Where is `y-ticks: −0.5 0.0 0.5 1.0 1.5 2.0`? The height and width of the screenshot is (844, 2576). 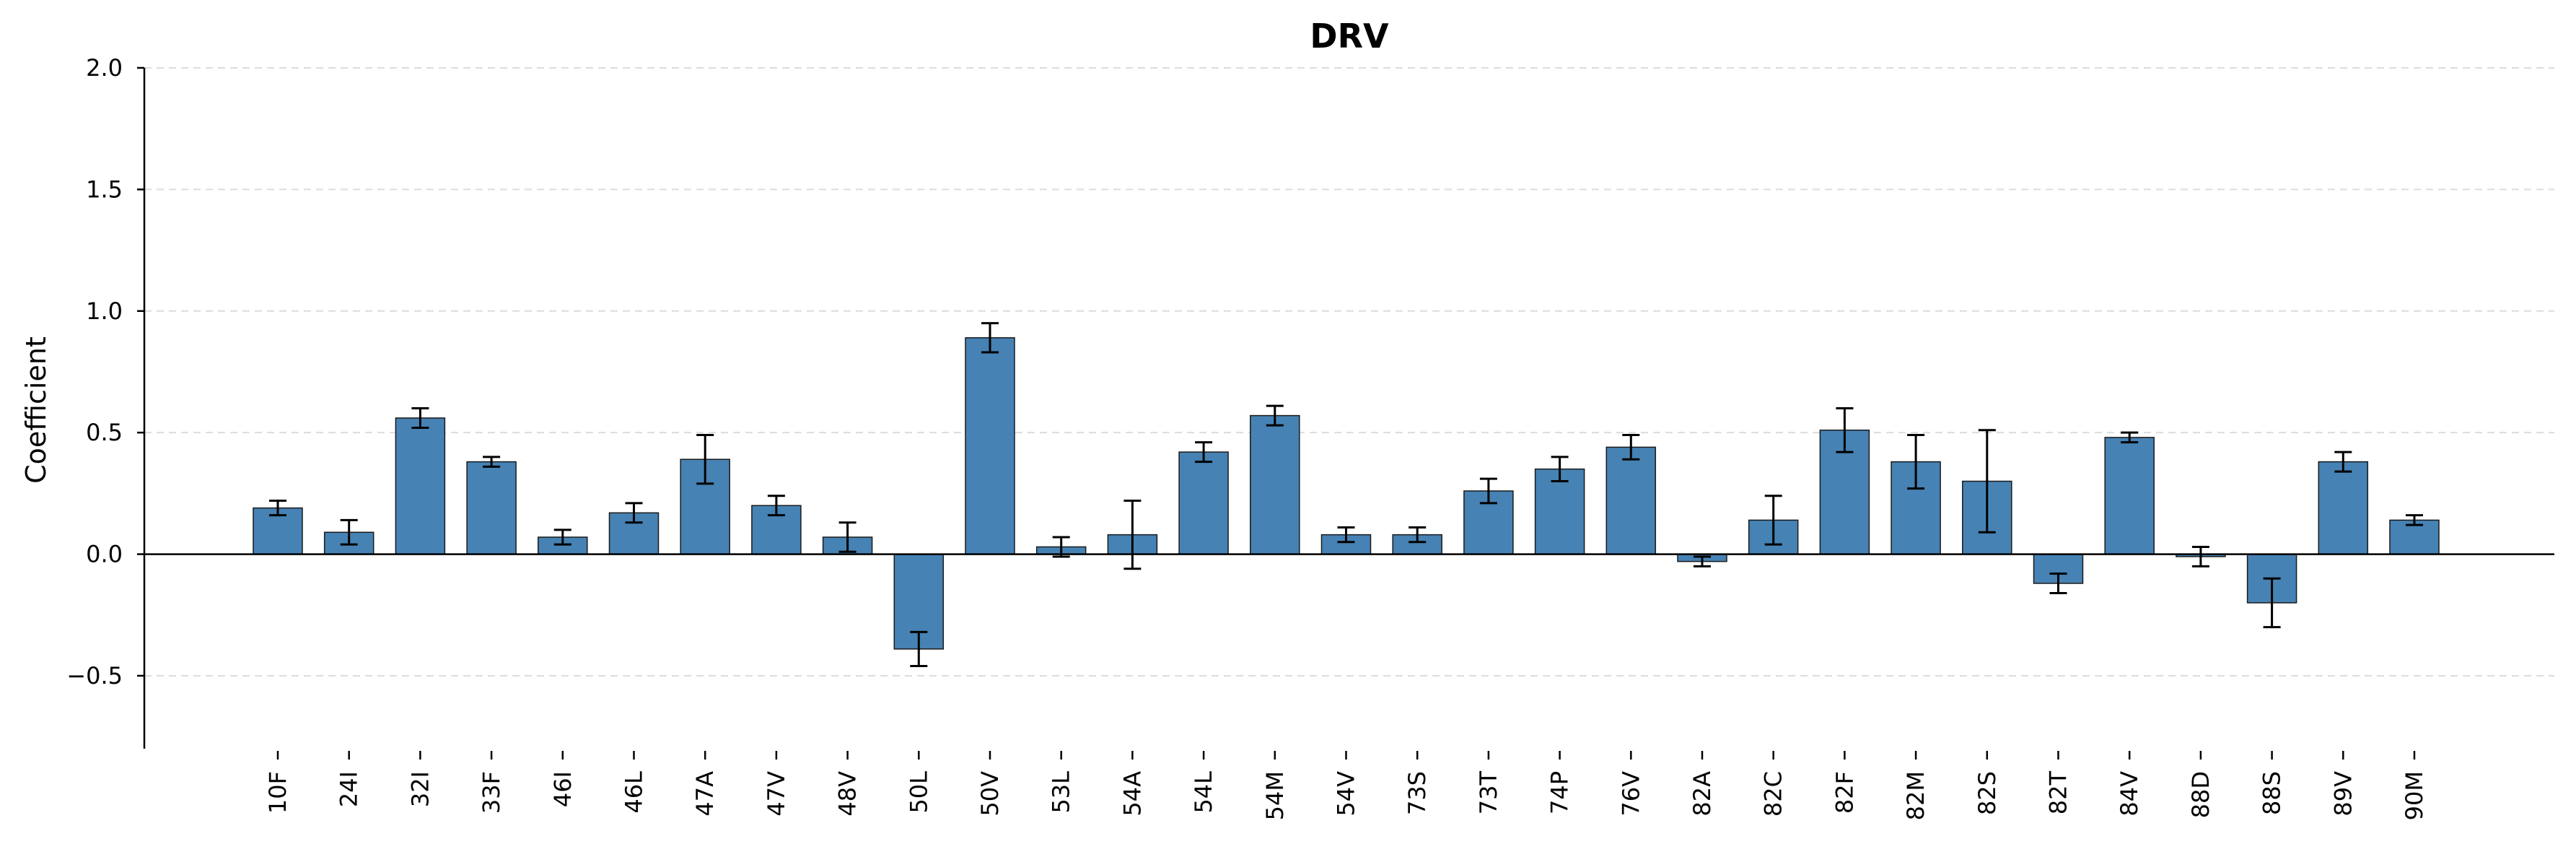
y-ticks: −0.5 0.0 0.5 1.0 1.5 2.0 is located at coordinates (105, 371).